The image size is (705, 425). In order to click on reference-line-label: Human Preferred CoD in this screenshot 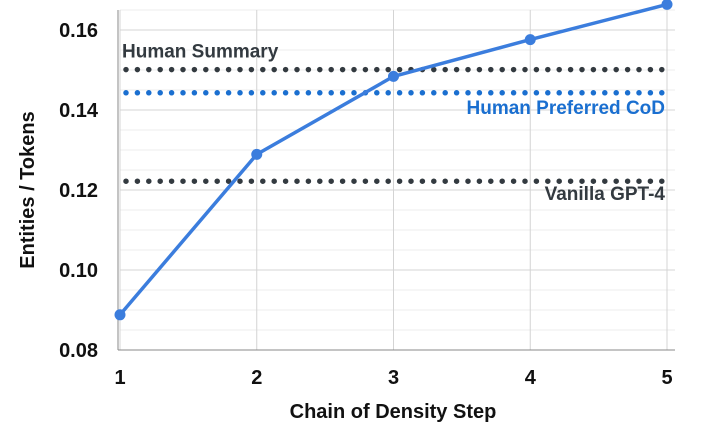, I will do `click(566, 108)`.